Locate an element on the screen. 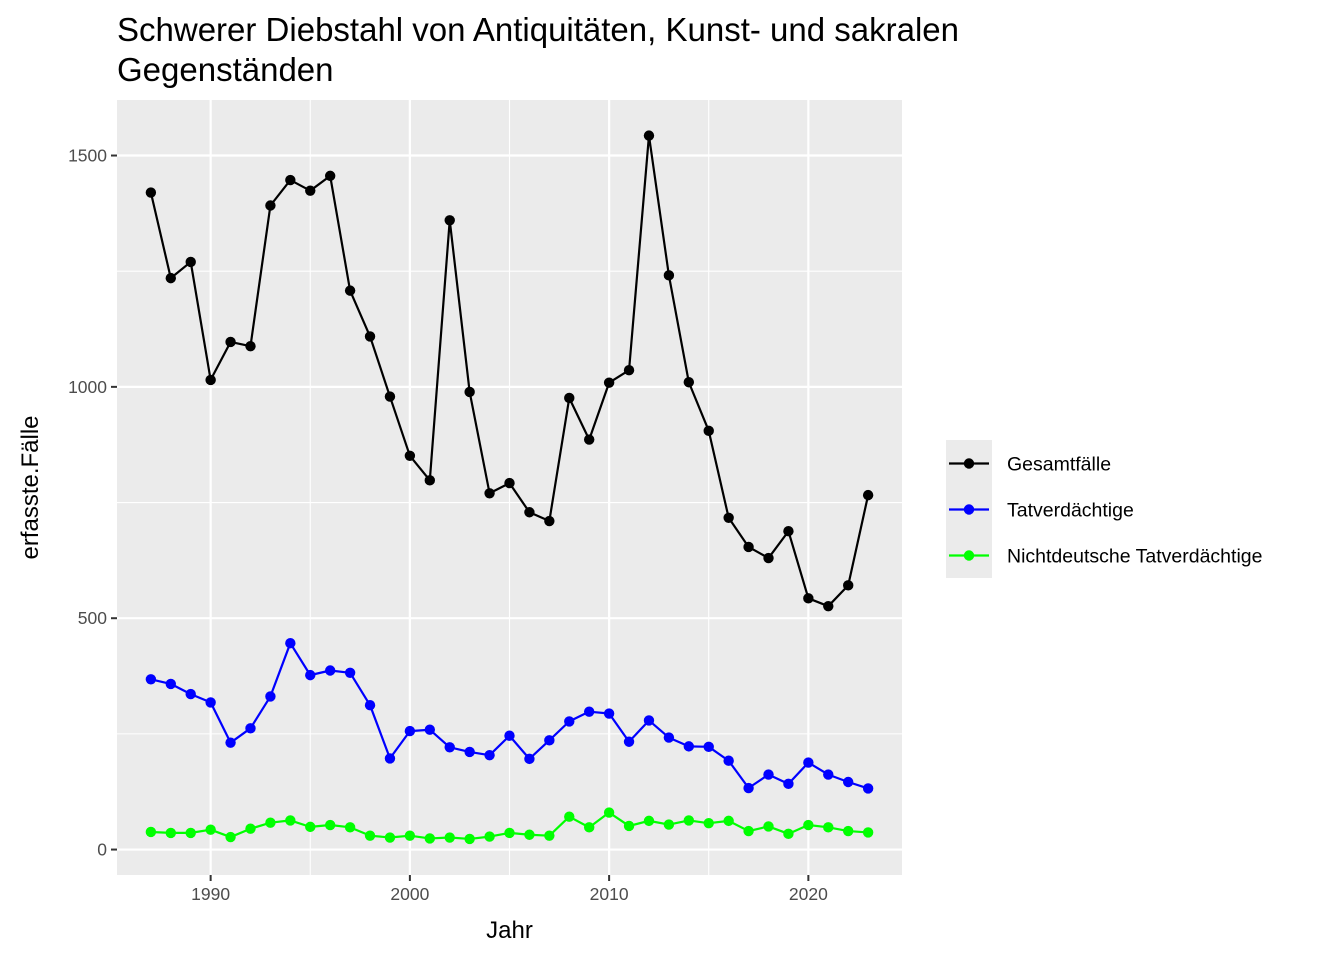  legend-point-nichtdeutsche-tatverd-chtige is located at coordinates (969, 555).